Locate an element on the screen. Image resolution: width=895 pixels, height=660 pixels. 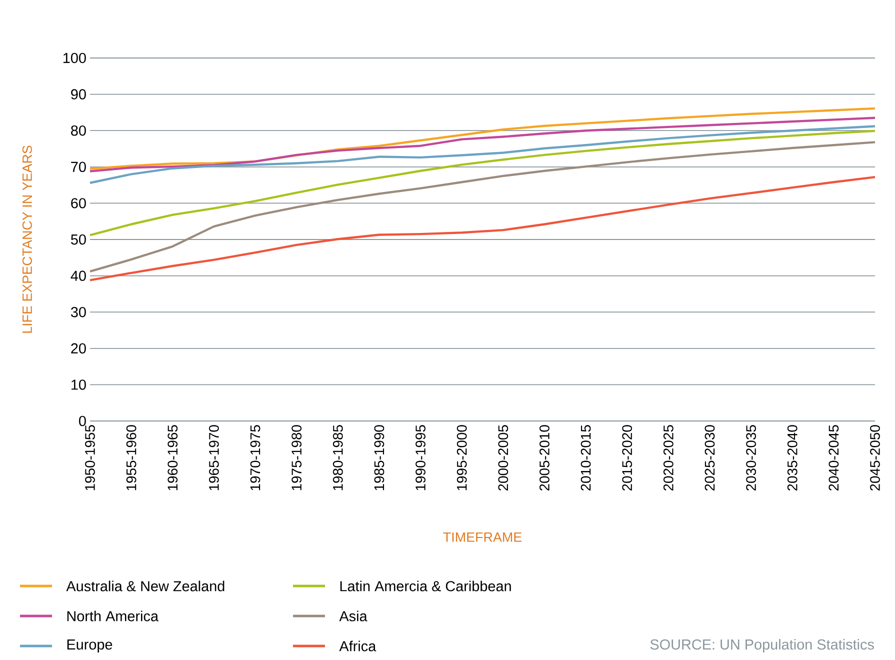
x-tick-label: 1965-1970 is located at coordinates (214, 457).